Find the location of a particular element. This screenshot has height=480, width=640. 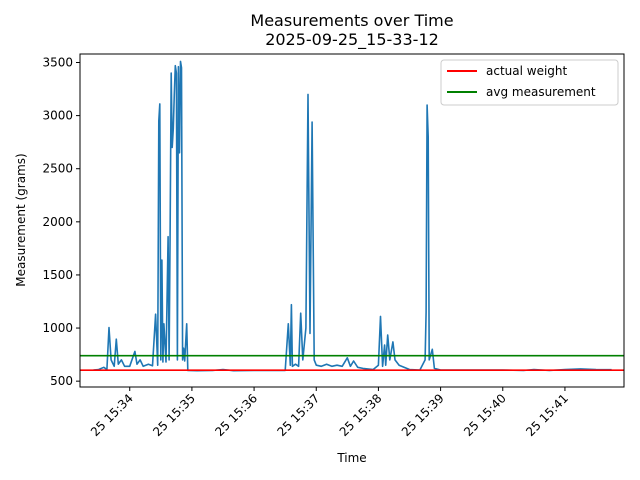

legend-label-avg-measurement: avg measurement is located at coordinates (541, 92).